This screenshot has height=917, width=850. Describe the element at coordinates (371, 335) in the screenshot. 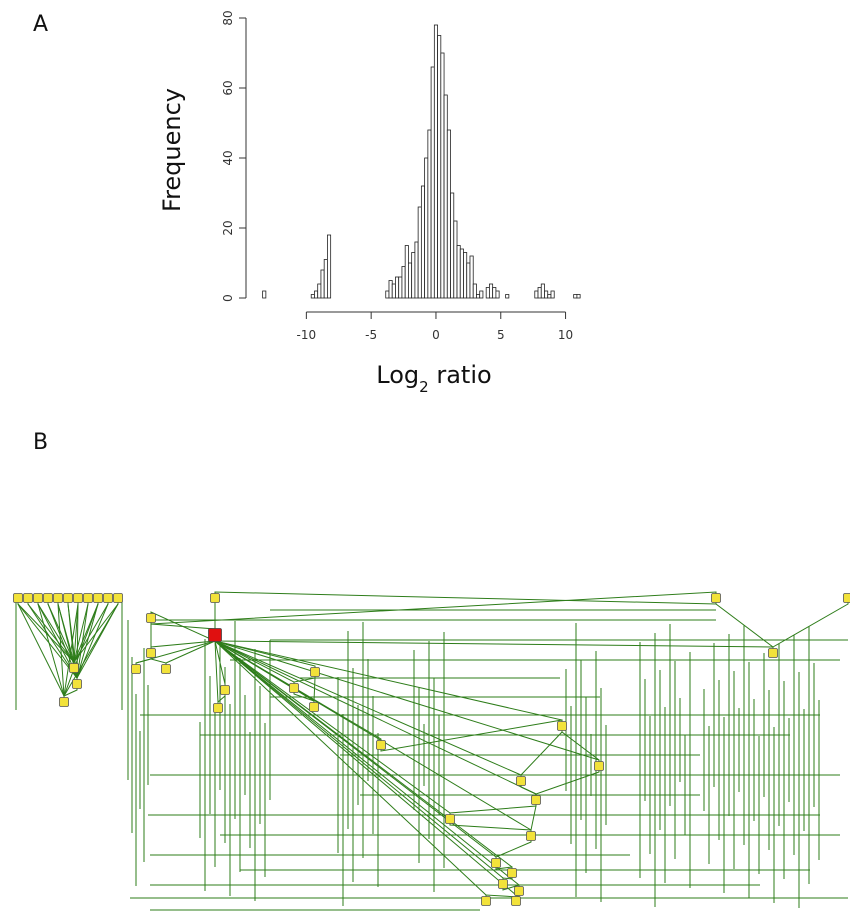

I see `x-tick-label: -5` at that location.